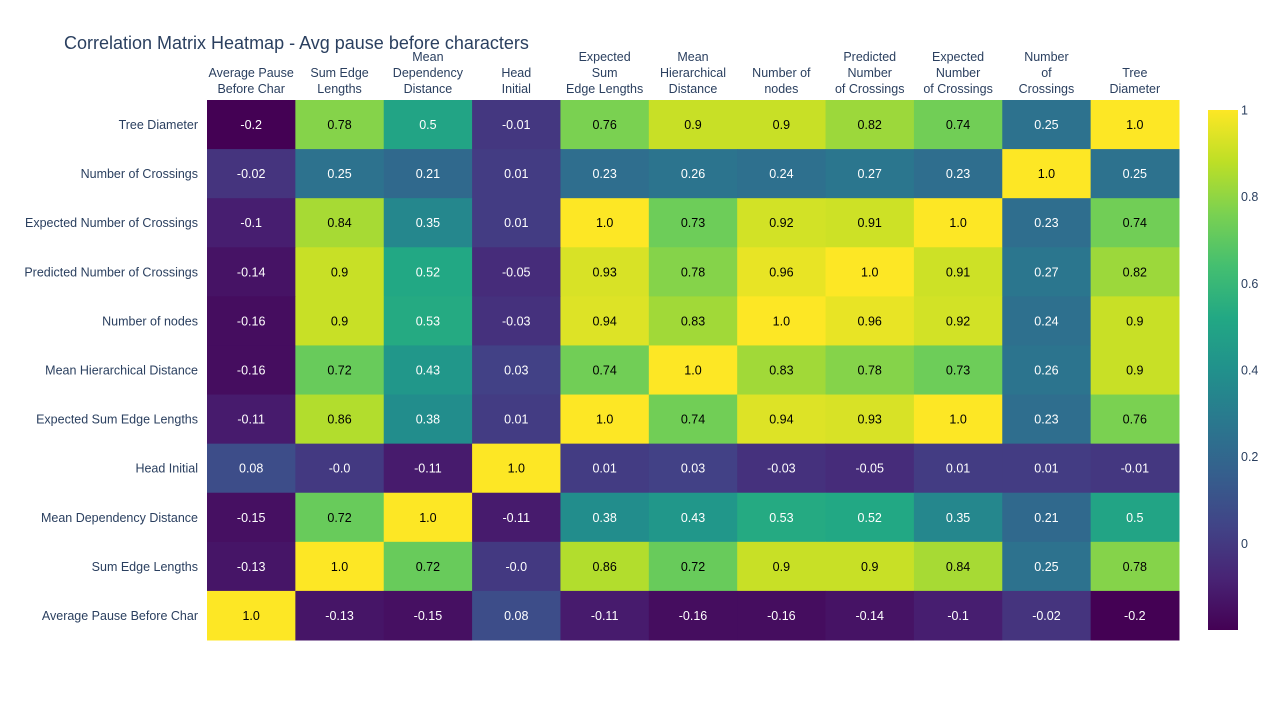 This screenshot has height=720, width=1280. Describe the element at coordinates (1249, 197) in the screenshot. I see `colorbar-tick-label: 0.8` at that location.